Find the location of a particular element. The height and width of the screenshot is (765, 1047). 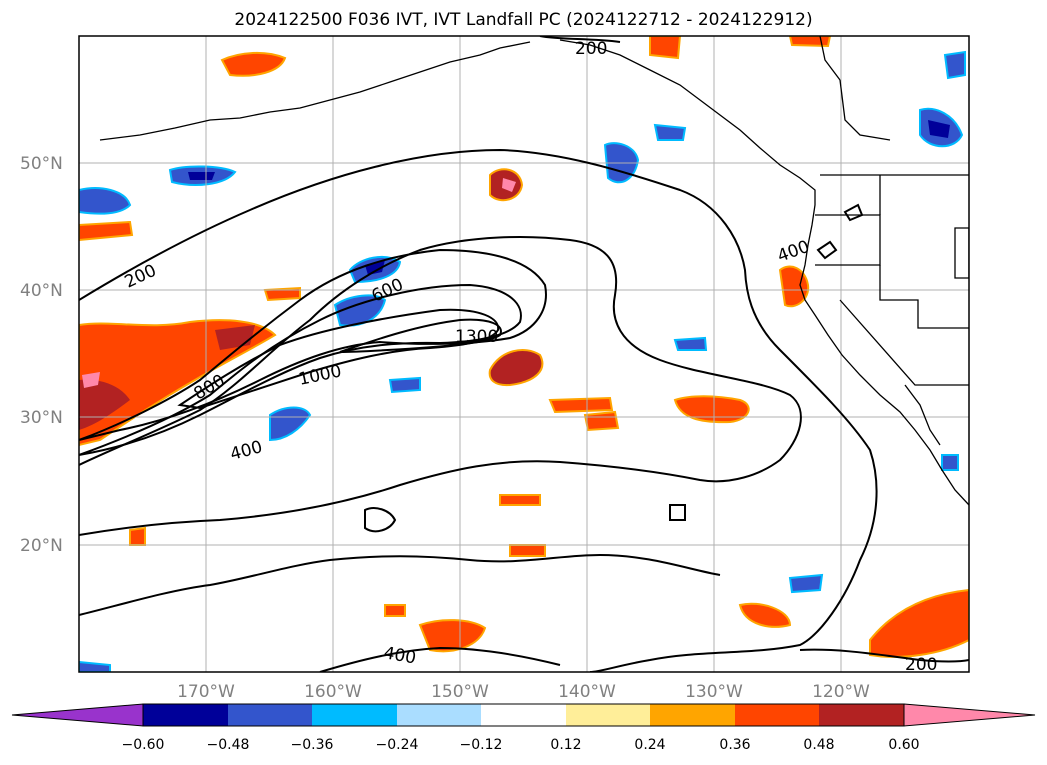

lon-label: 120°W is located at coordinates (841, 692).